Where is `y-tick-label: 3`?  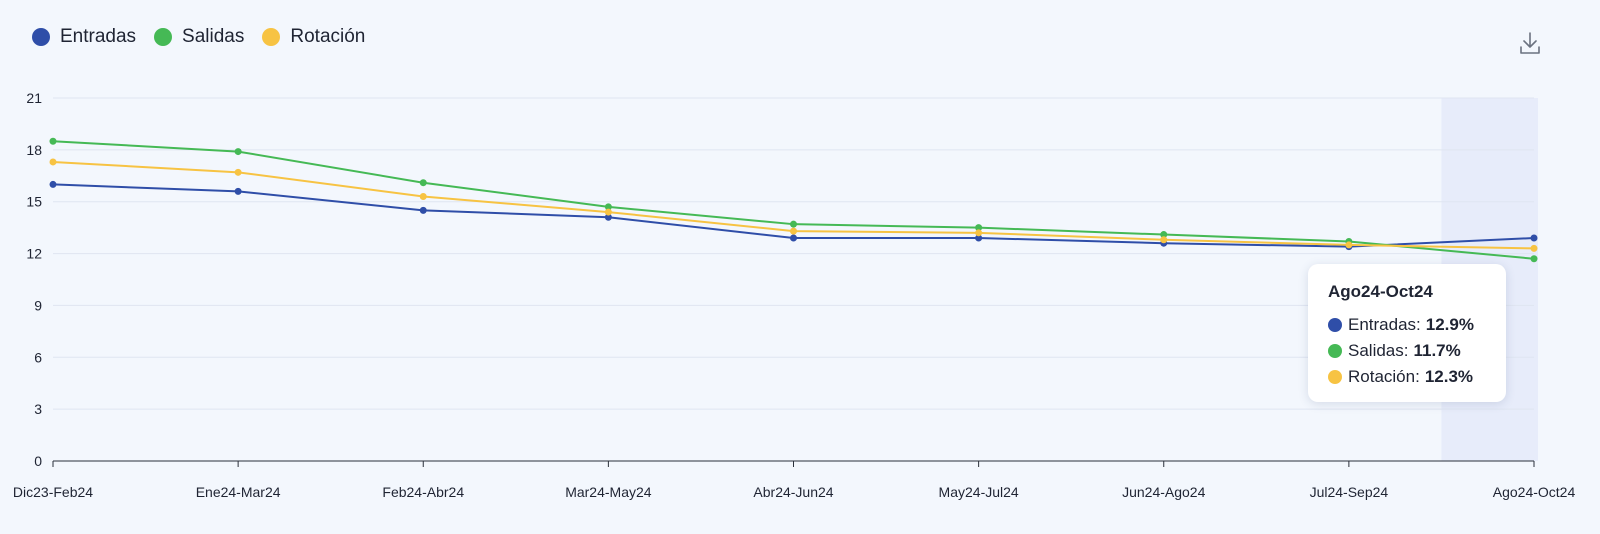 y-tick-label: 3 is located at coordinates (38, 409).